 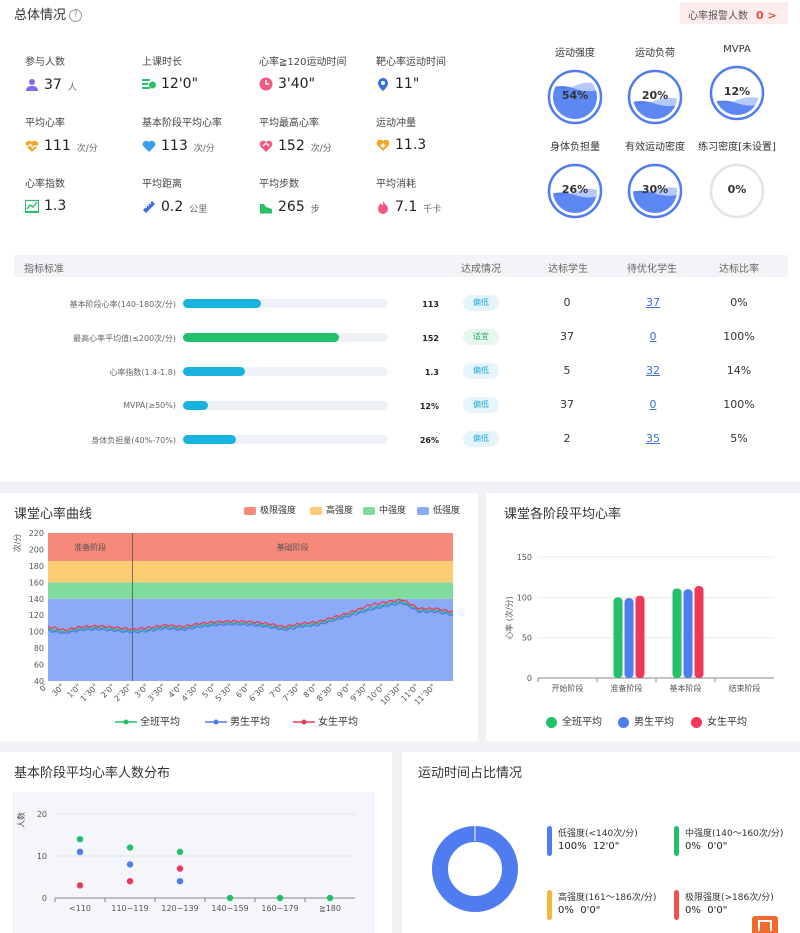 I want to click on bar-legend-label: 全班平均, so click(x=582, y=722).